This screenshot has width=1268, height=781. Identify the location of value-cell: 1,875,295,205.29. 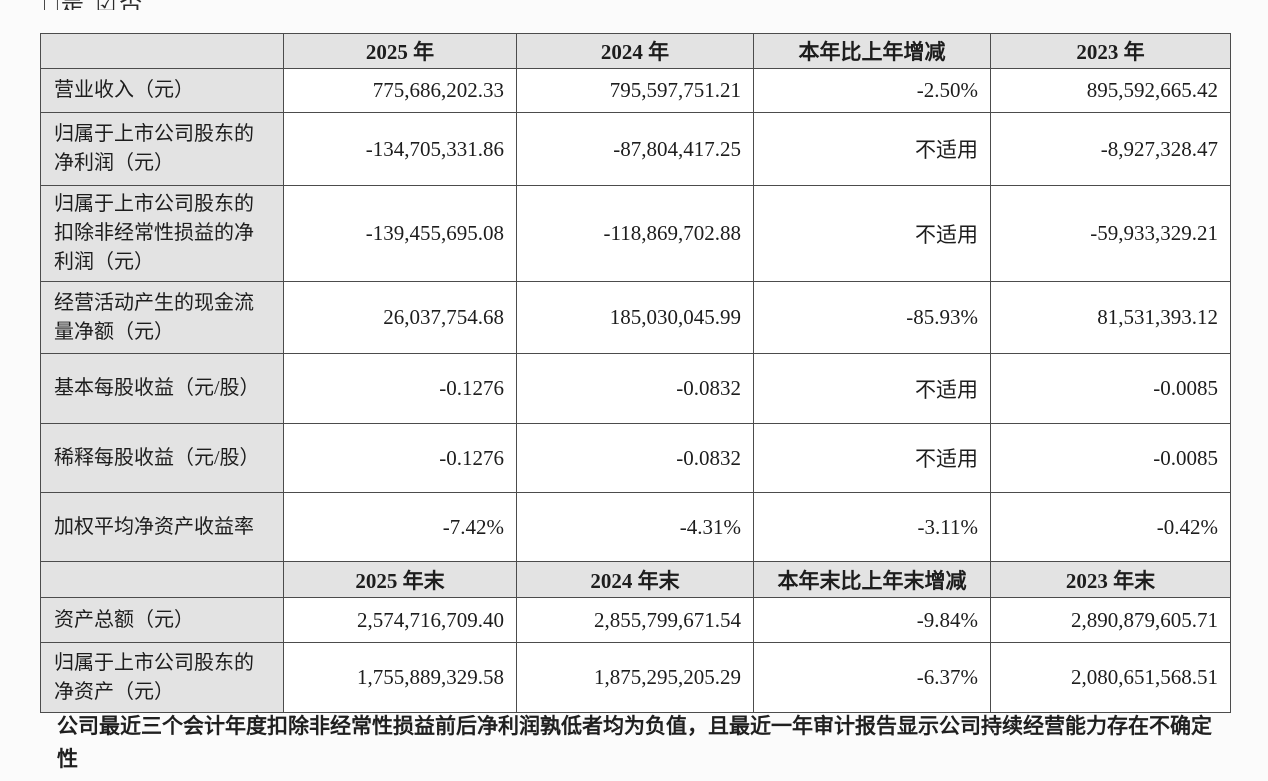
(635, 677).